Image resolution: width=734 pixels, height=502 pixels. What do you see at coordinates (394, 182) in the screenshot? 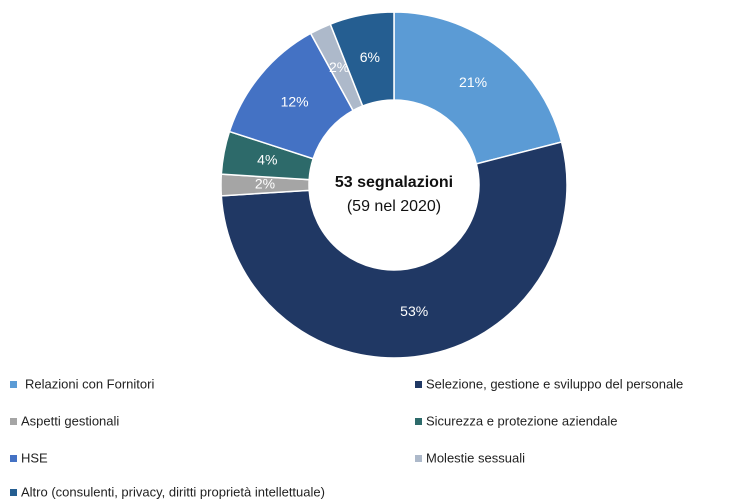
I see `center-title: 53 segnalazioni` at bounding box center [394, 182].